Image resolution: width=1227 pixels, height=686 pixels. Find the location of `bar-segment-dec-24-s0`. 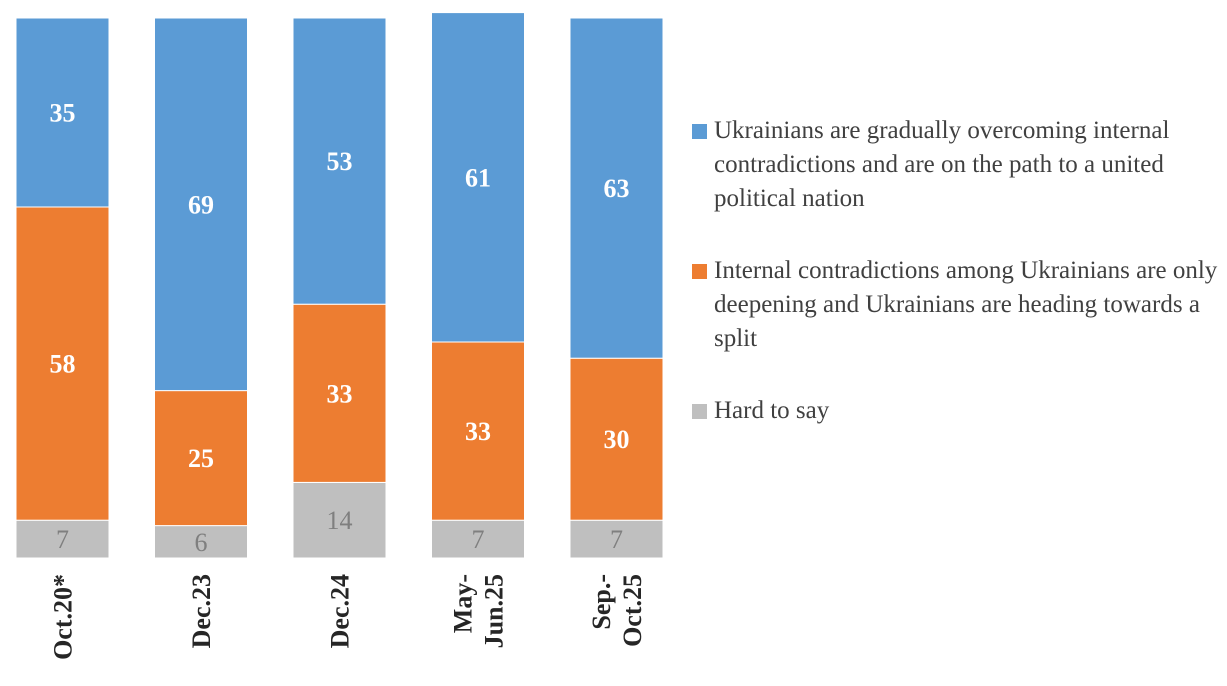

bar-segment-dec-24-s0 is located at coordinates (339, 520).